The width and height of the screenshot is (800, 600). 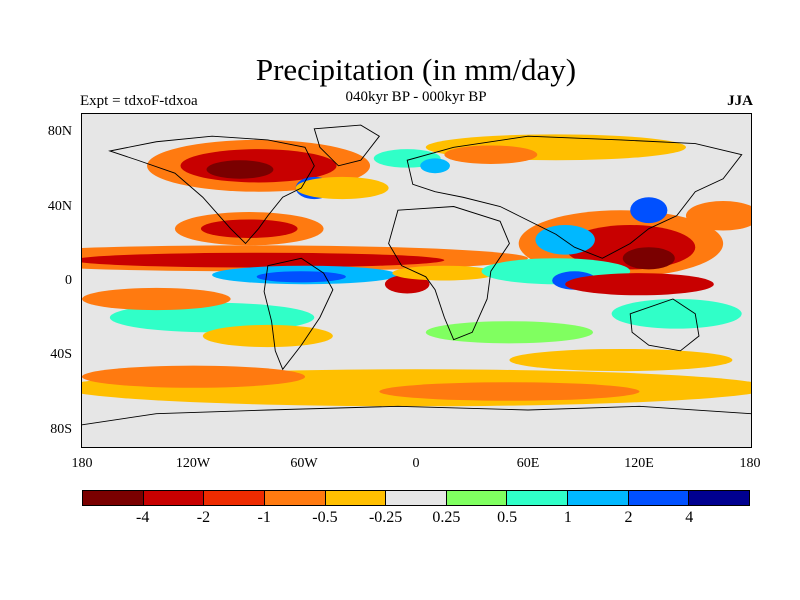 I want to click on experiment-label: Expt = tdxoF-tdxoa, so click(x=139, y=101).